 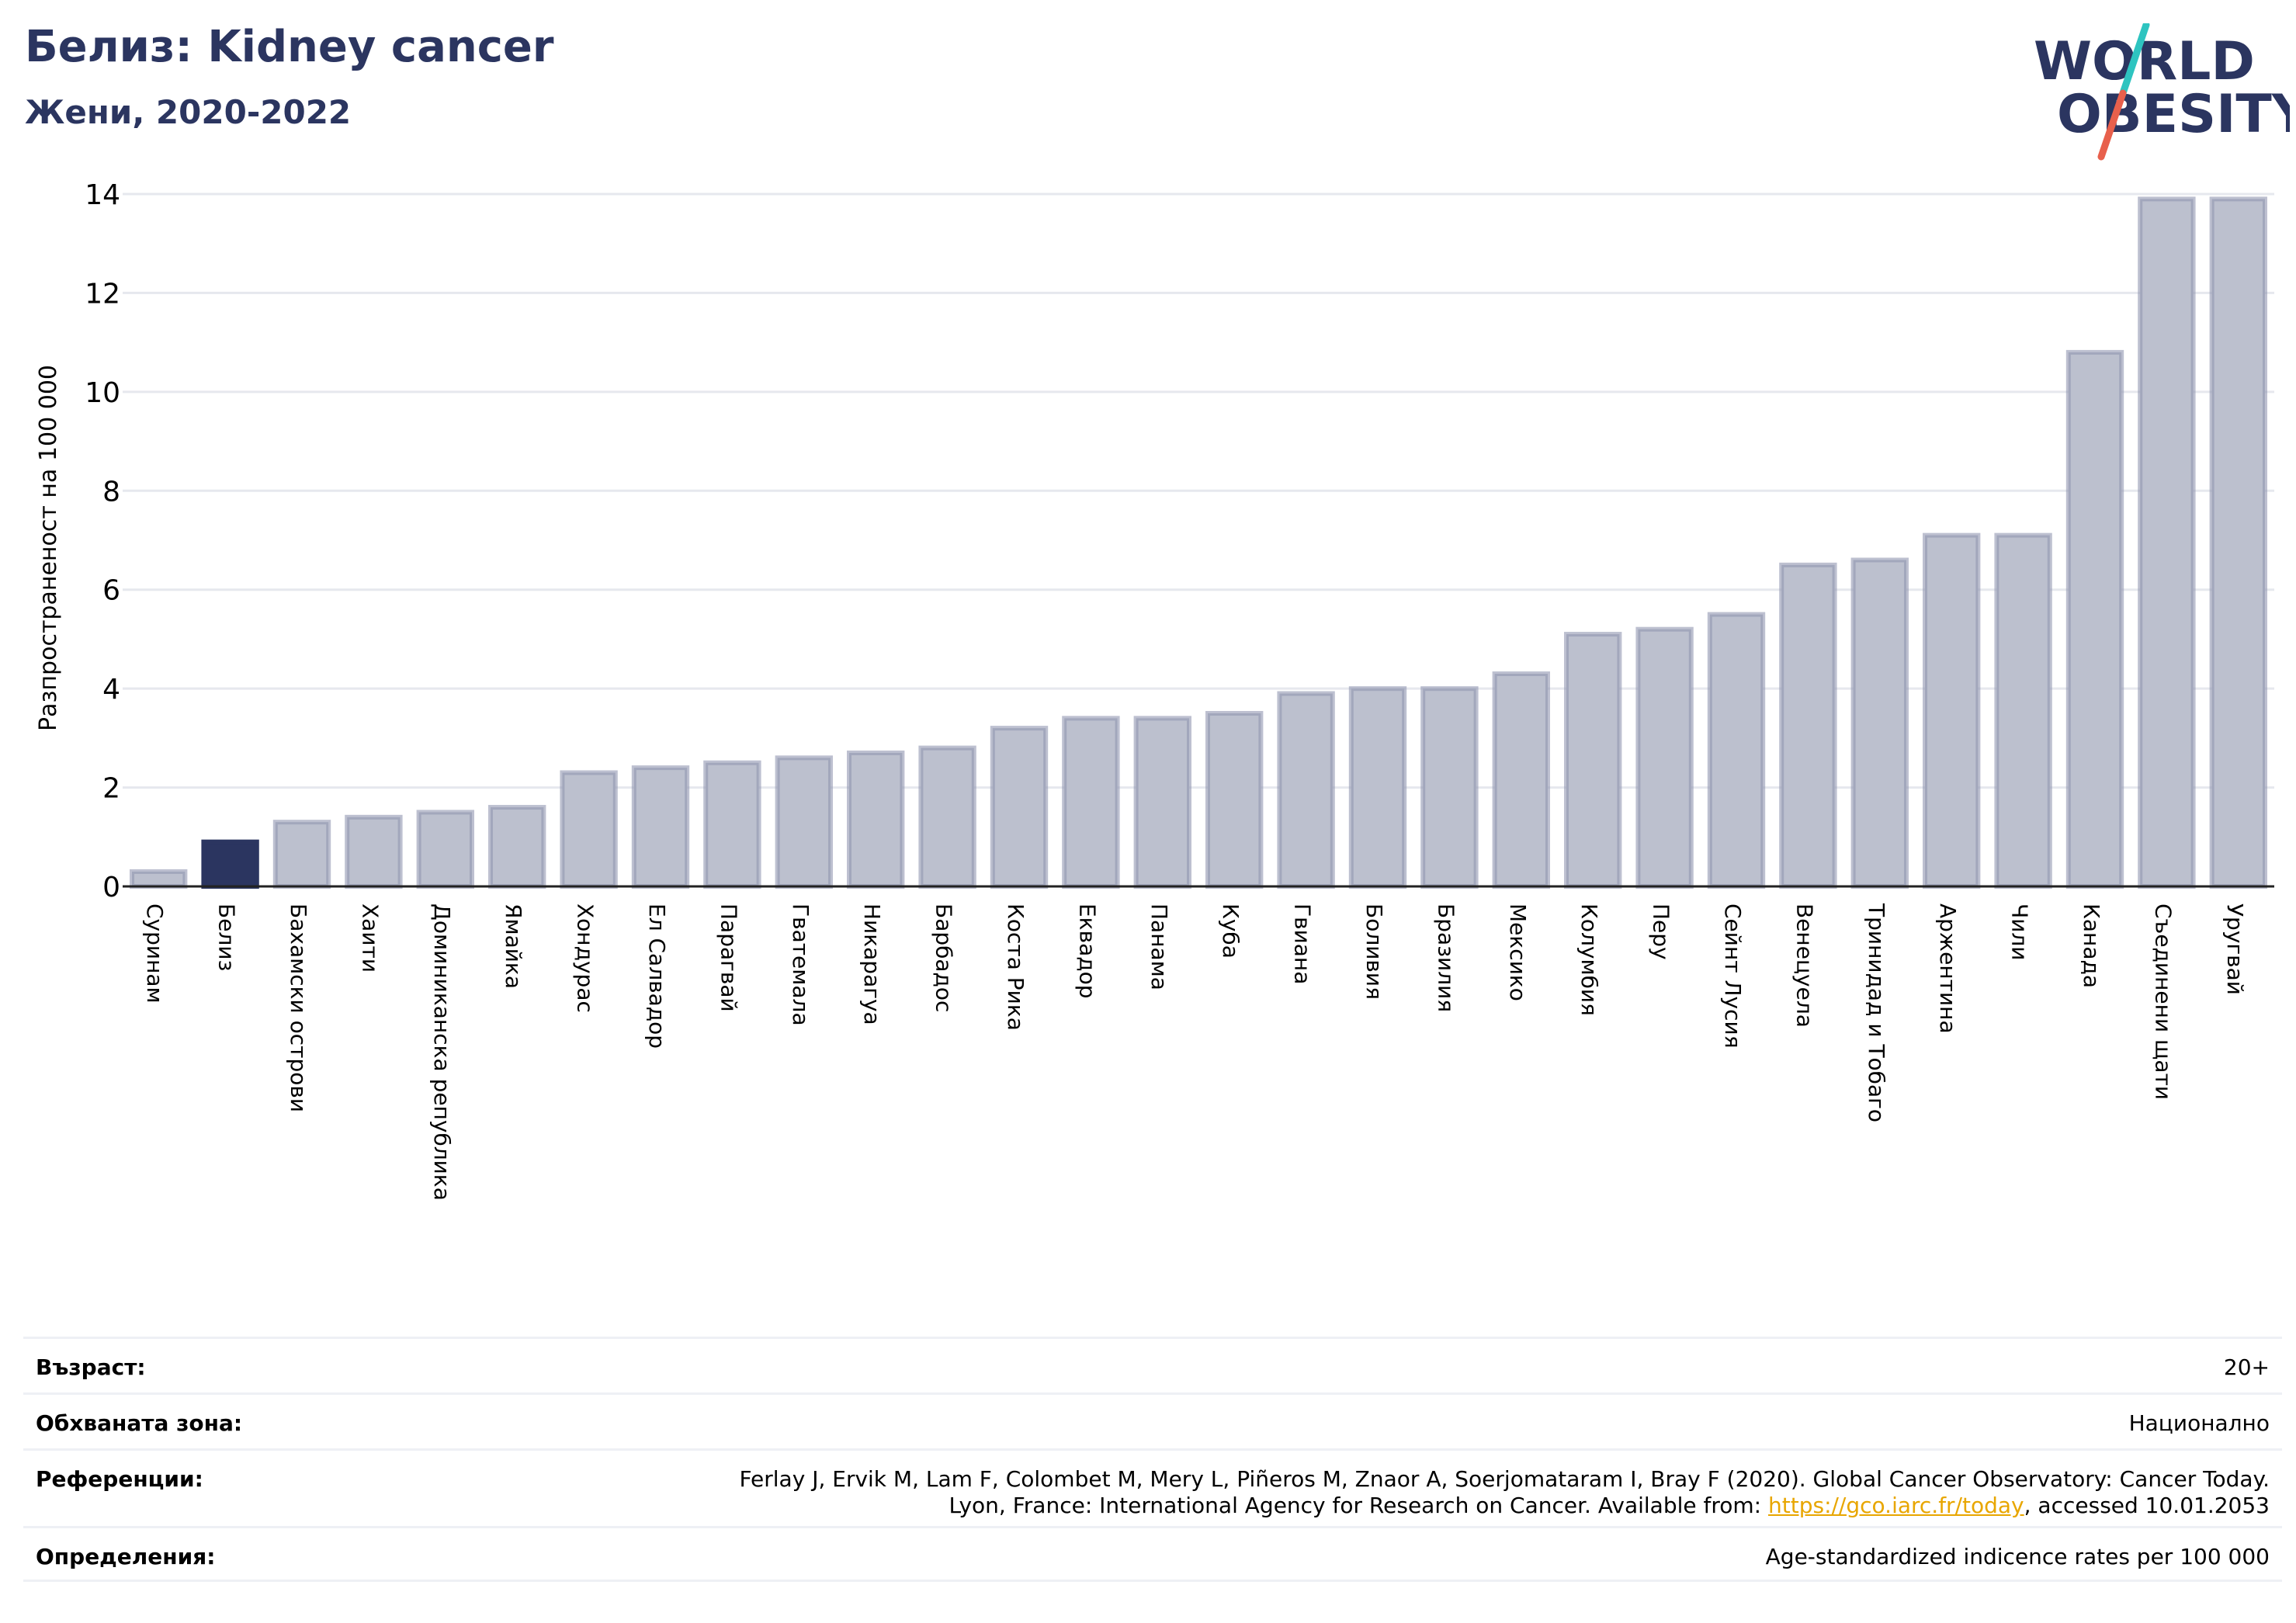 I want to click on x-tick-label: Коста Рика, so click(x=1015, y=967).